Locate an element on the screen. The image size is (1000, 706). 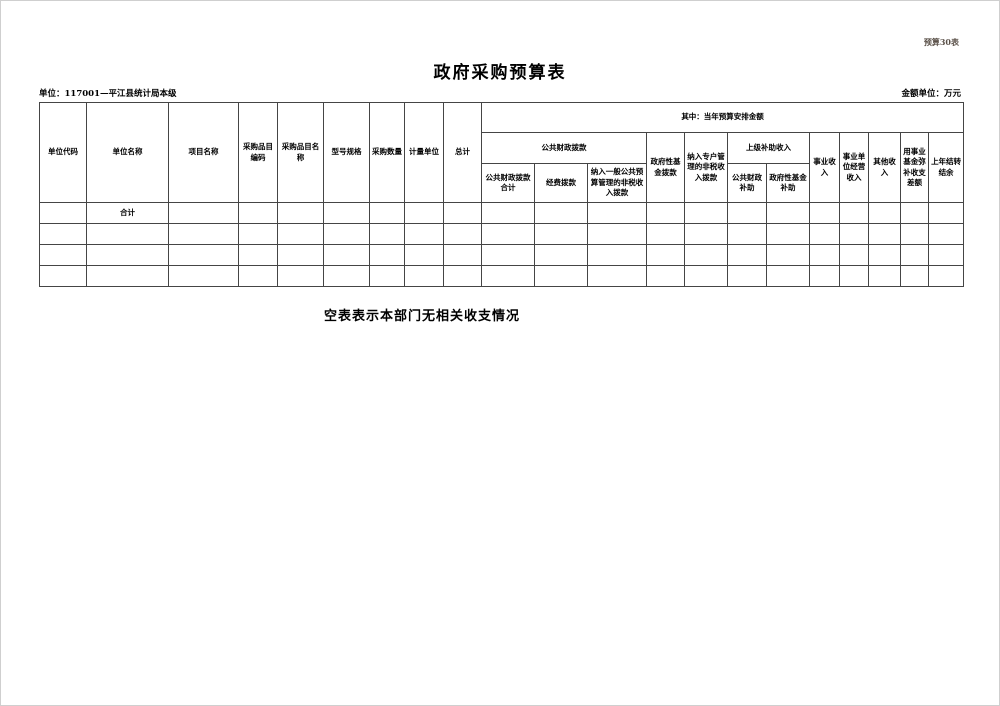
col-header-item-code: 采购品目编码 is located at coordinates (258, 152).